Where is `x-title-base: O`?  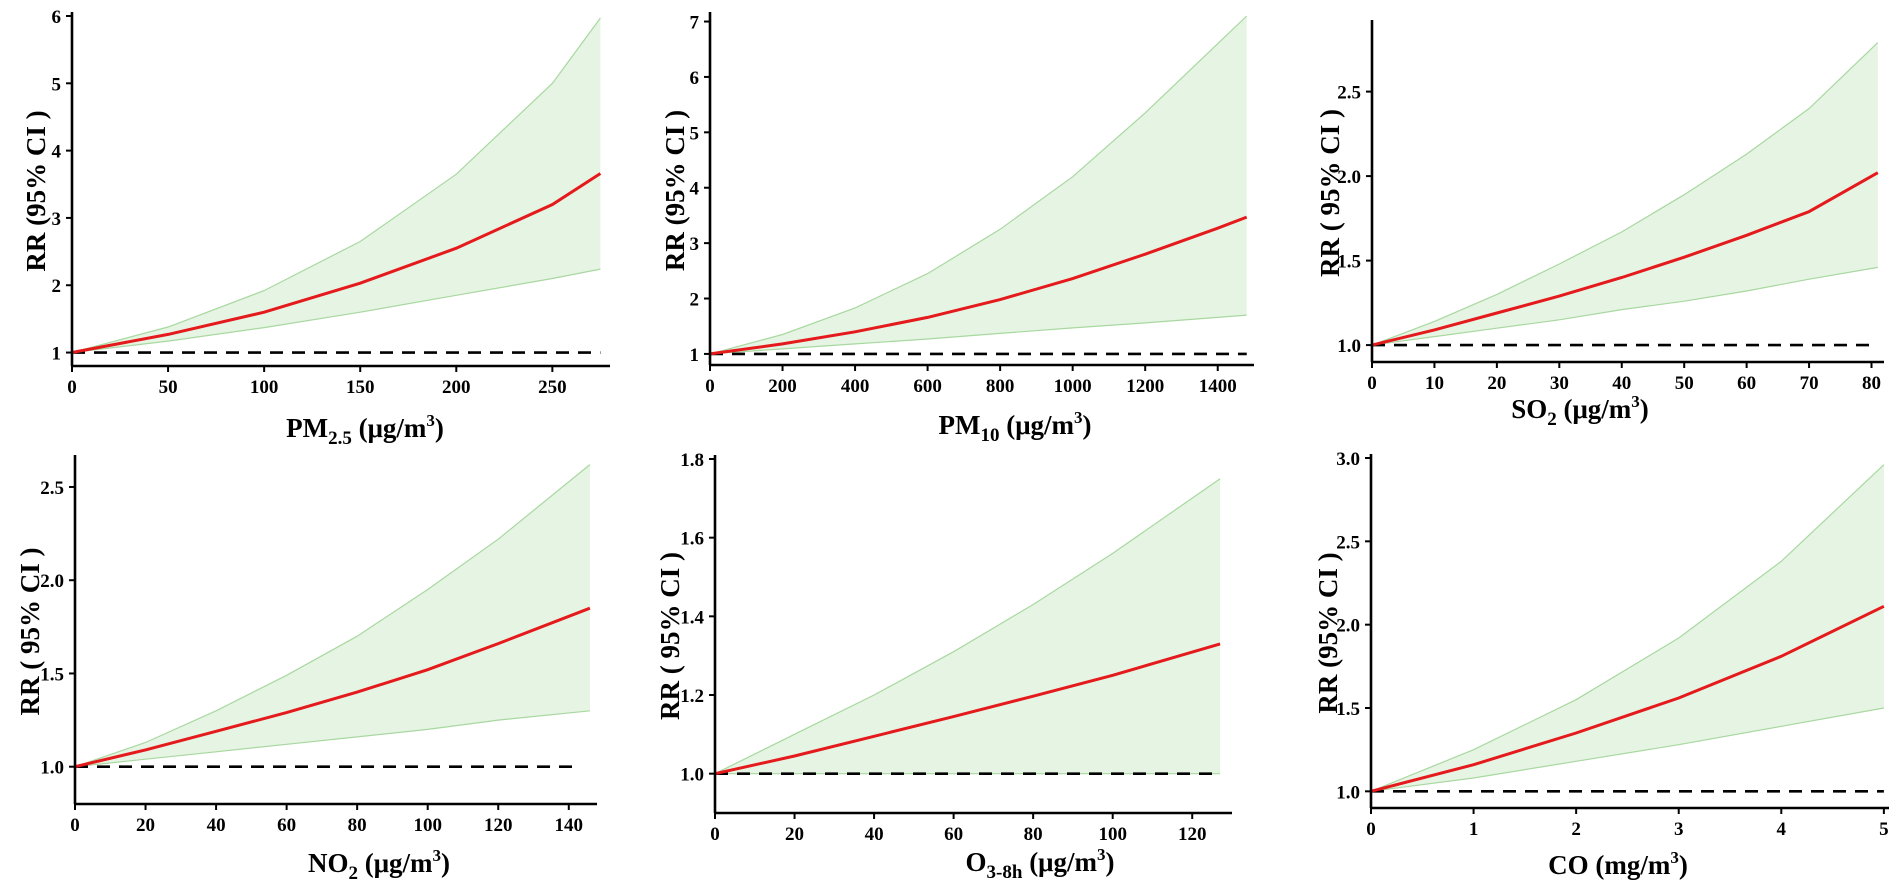 x-title-base: O is located at coordinates (976, 862).